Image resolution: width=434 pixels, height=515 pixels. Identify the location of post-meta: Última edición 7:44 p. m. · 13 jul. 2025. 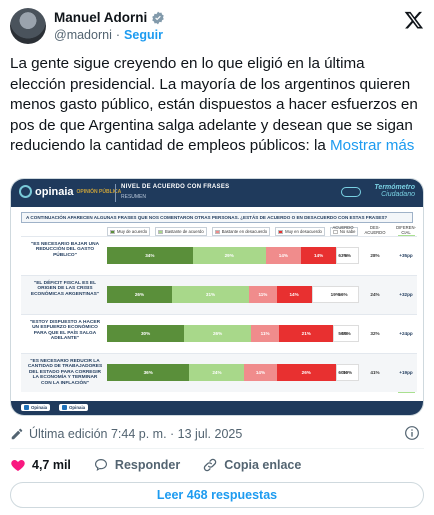
(217, 434).